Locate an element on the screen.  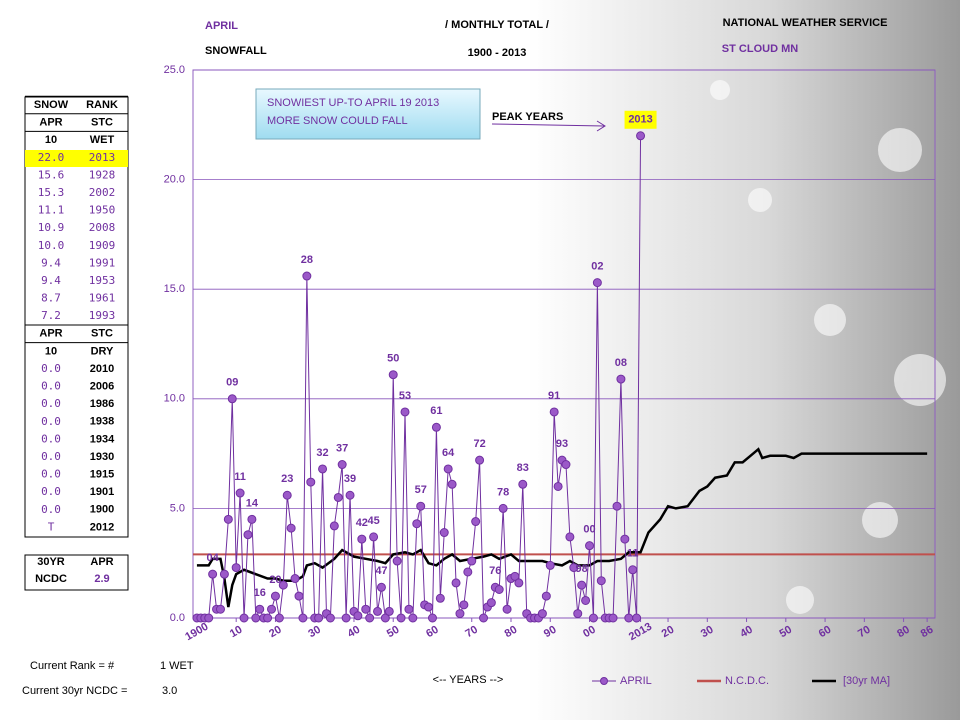
x-tick-label: 20 is located at coordinates (668, 632).